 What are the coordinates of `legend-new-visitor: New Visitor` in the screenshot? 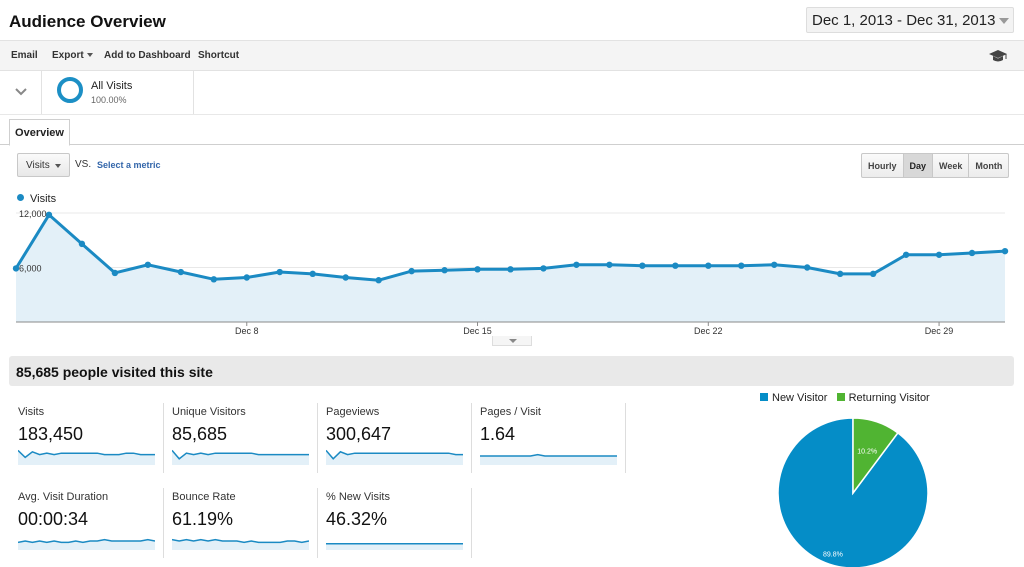 It's located at (800, 398).